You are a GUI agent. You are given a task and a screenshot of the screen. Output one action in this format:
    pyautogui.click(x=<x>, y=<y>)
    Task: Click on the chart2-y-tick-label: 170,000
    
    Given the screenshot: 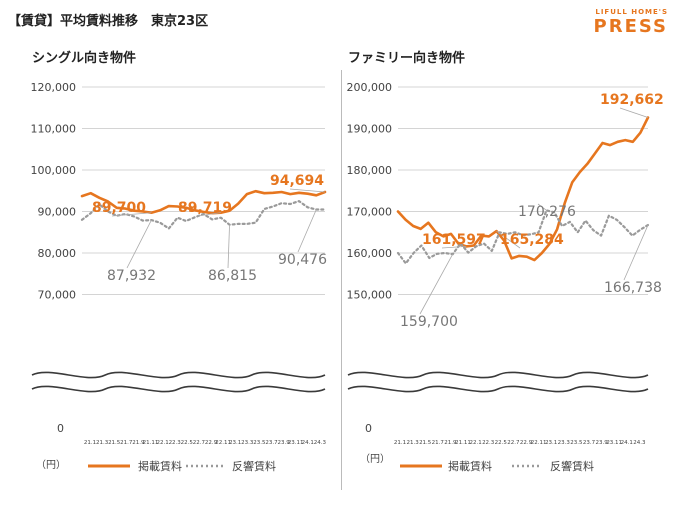 What is the action you would take?
    pyautogui.click(x=370, y=212)
    